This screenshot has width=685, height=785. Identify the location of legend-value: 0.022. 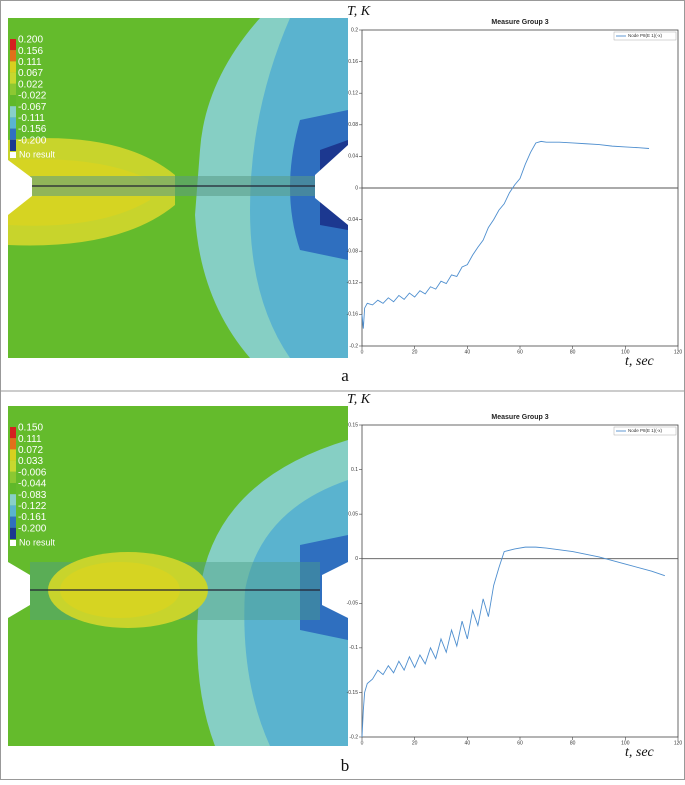
(30, 84).